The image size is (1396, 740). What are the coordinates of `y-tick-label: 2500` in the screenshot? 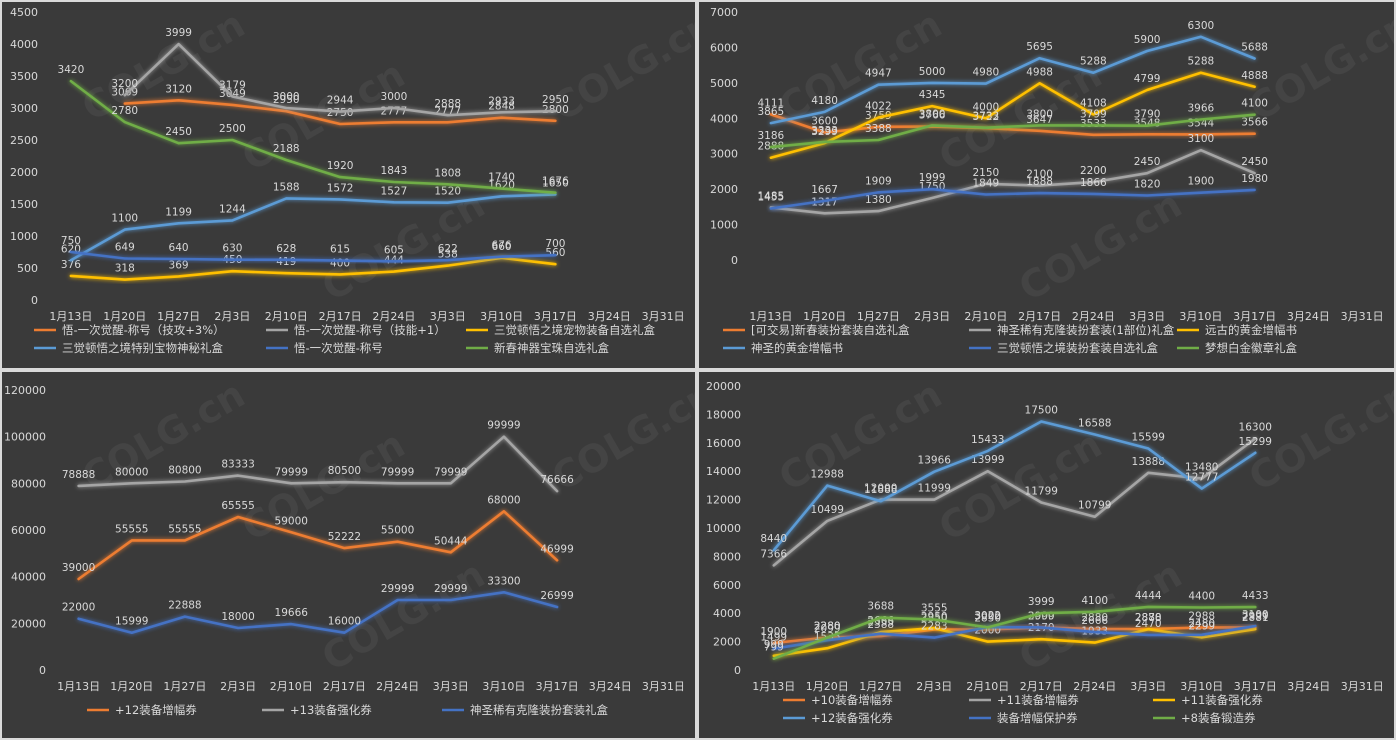 It's located at (24, 140).